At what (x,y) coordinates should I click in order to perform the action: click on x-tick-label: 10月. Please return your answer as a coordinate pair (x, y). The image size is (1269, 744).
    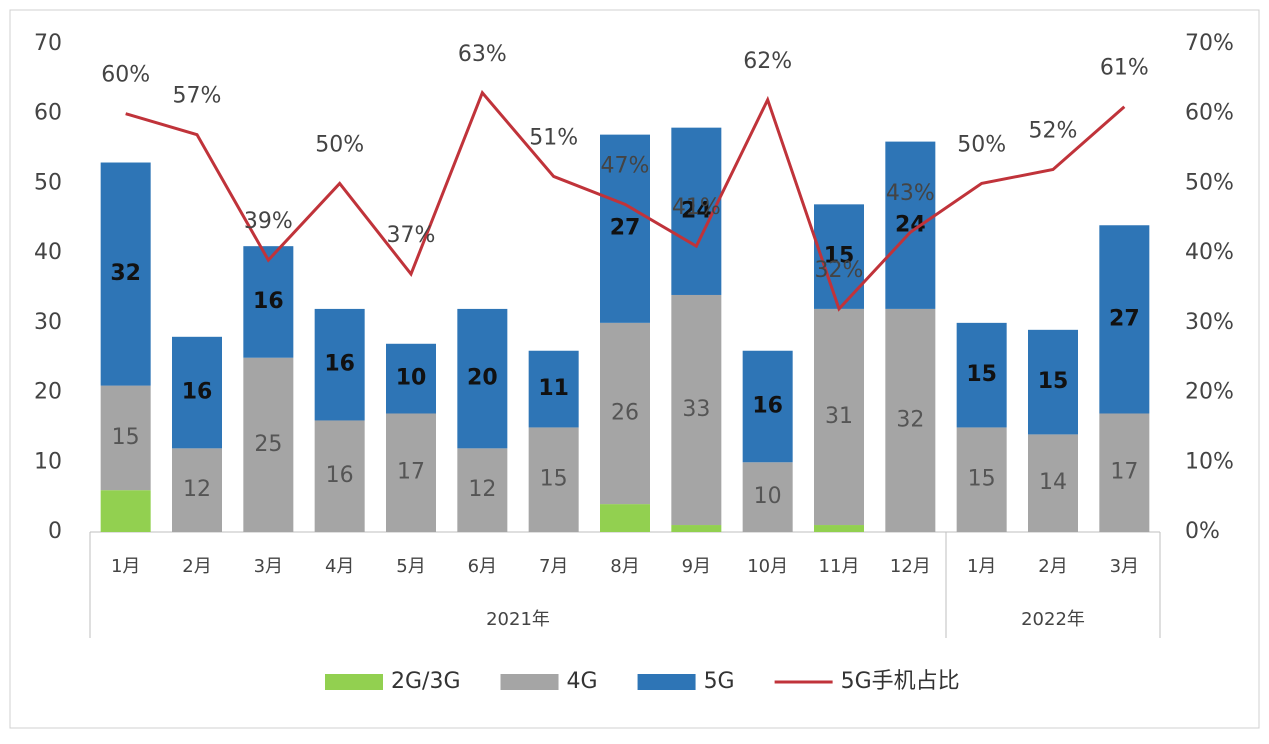
    Looking at the image, I should click on (767, 566).